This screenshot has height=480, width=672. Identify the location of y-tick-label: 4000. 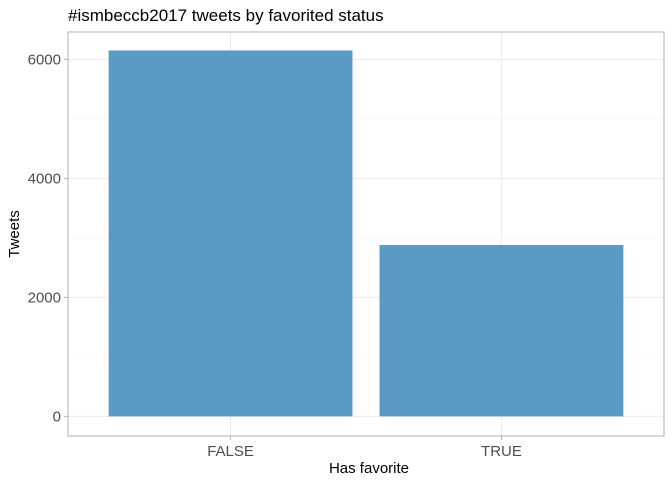
(44, 178).